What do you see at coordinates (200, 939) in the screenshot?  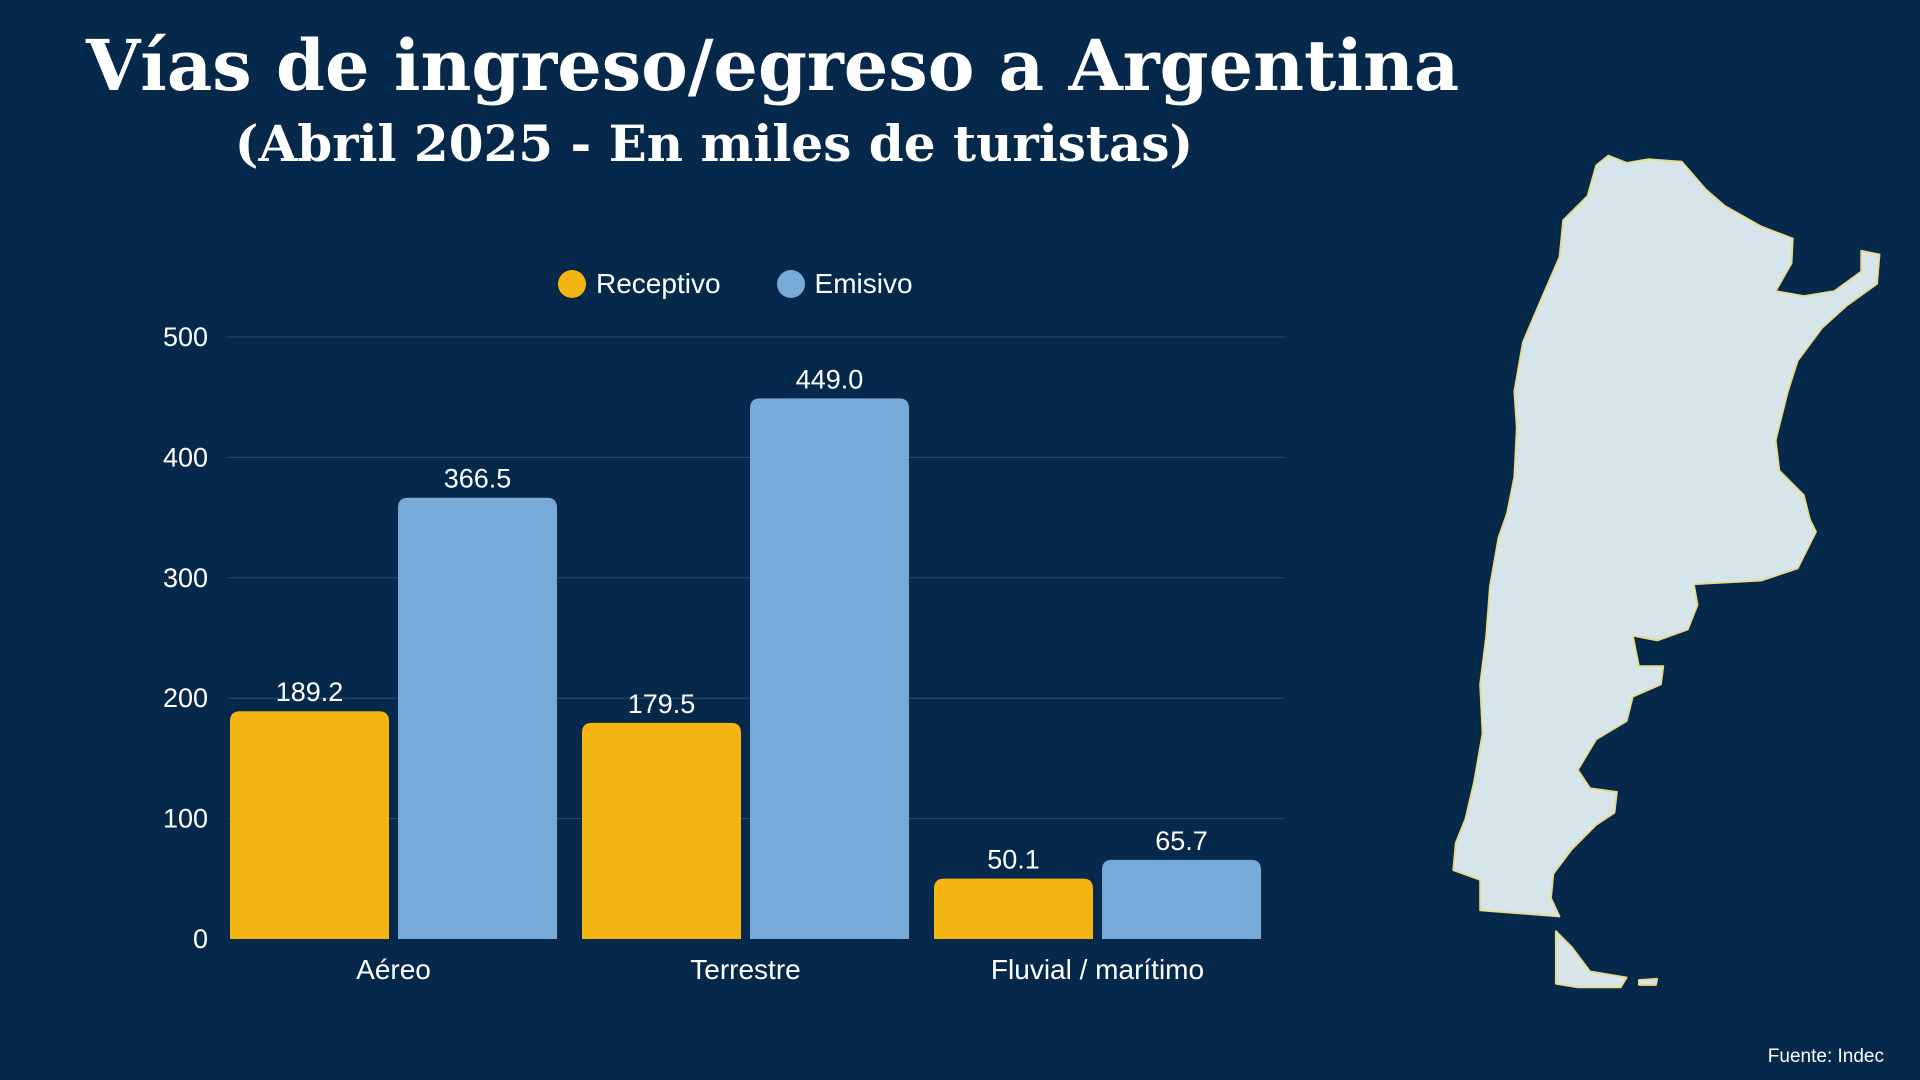 I see `y-tick-label: 0` at bounding box center [200, 939].